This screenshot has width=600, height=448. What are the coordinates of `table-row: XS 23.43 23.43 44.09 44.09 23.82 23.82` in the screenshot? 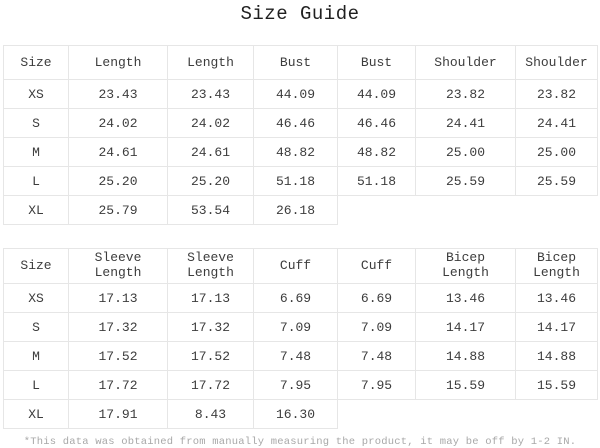 It's located at (300, 94).